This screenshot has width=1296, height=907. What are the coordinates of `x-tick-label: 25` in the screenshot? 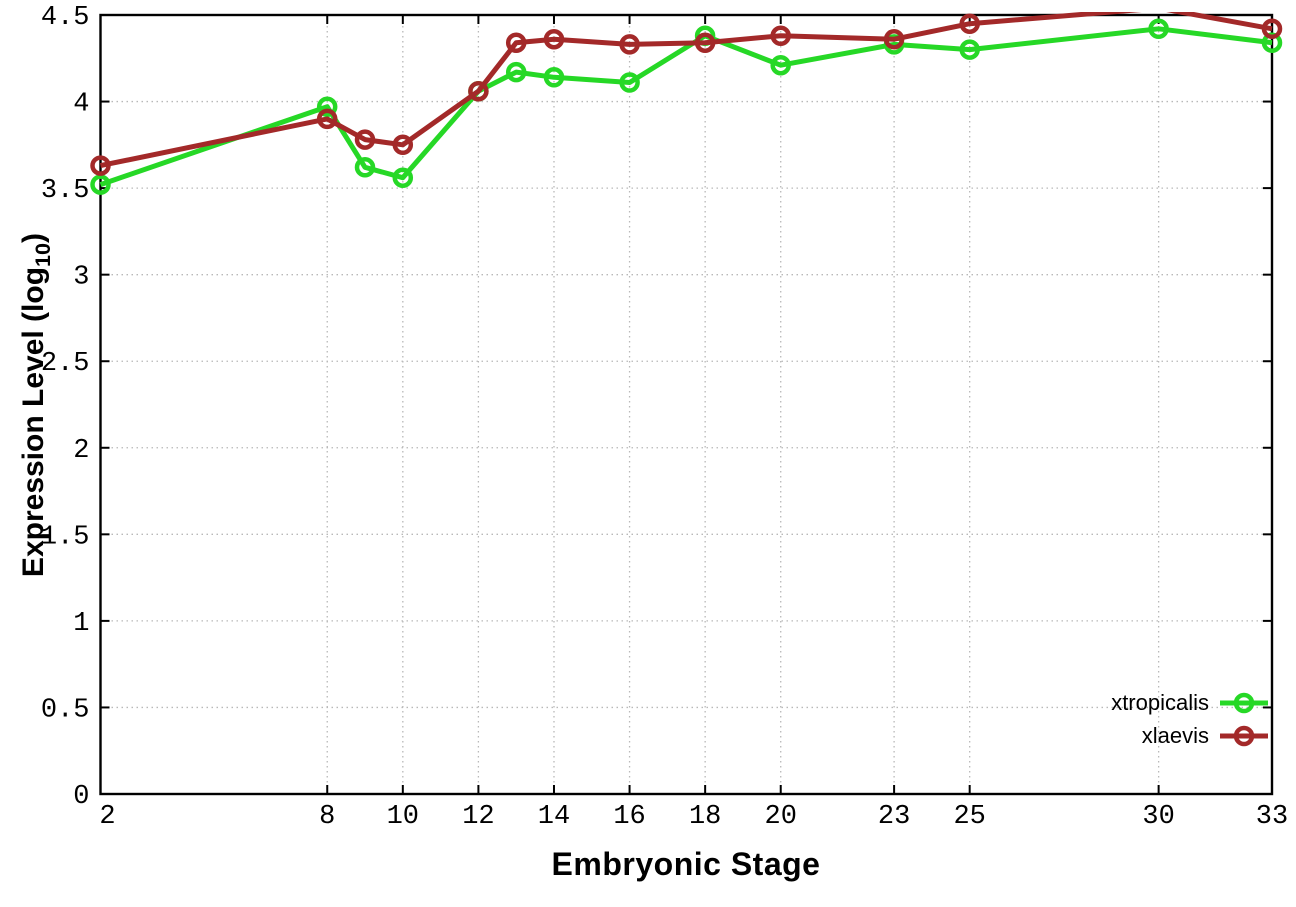 It's located at (969, 817).